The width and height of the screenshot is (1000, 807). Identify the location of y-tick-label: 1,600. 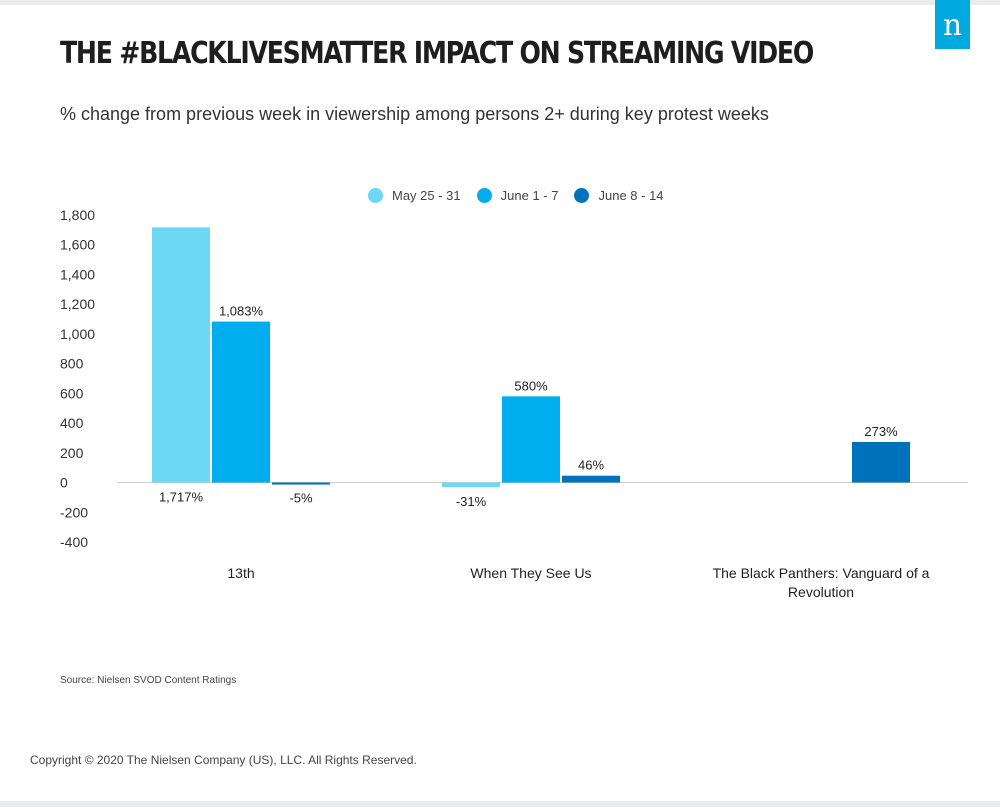
(77, 245).